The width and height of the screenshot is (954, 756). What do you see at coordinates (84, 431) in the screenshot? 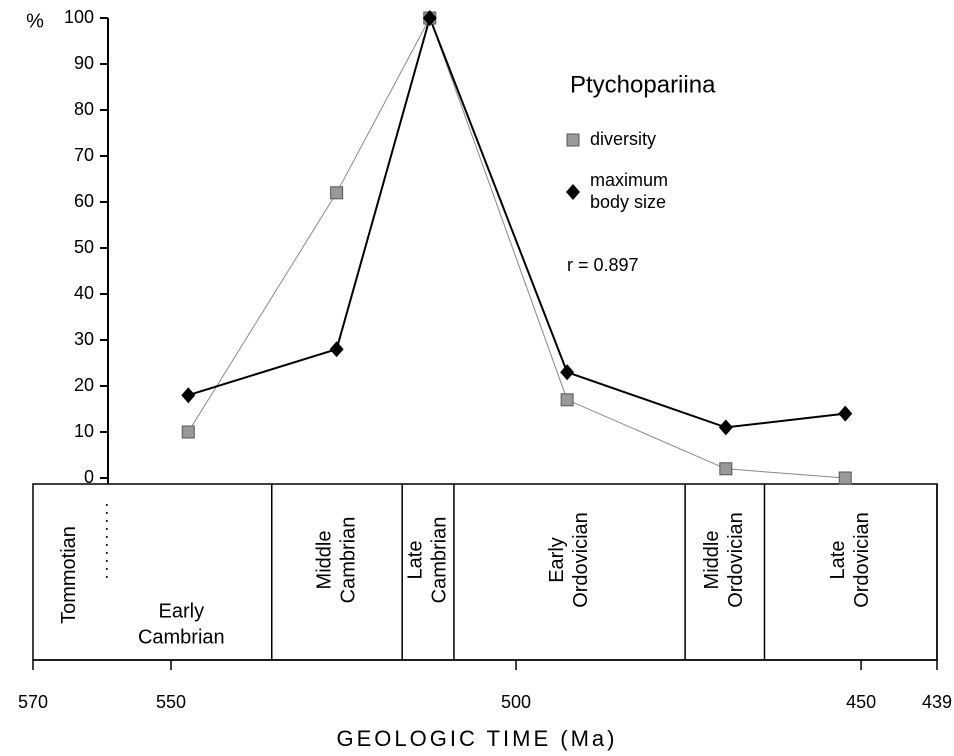
I see `y-tick-label: 10` at bounding box center [84, 431].